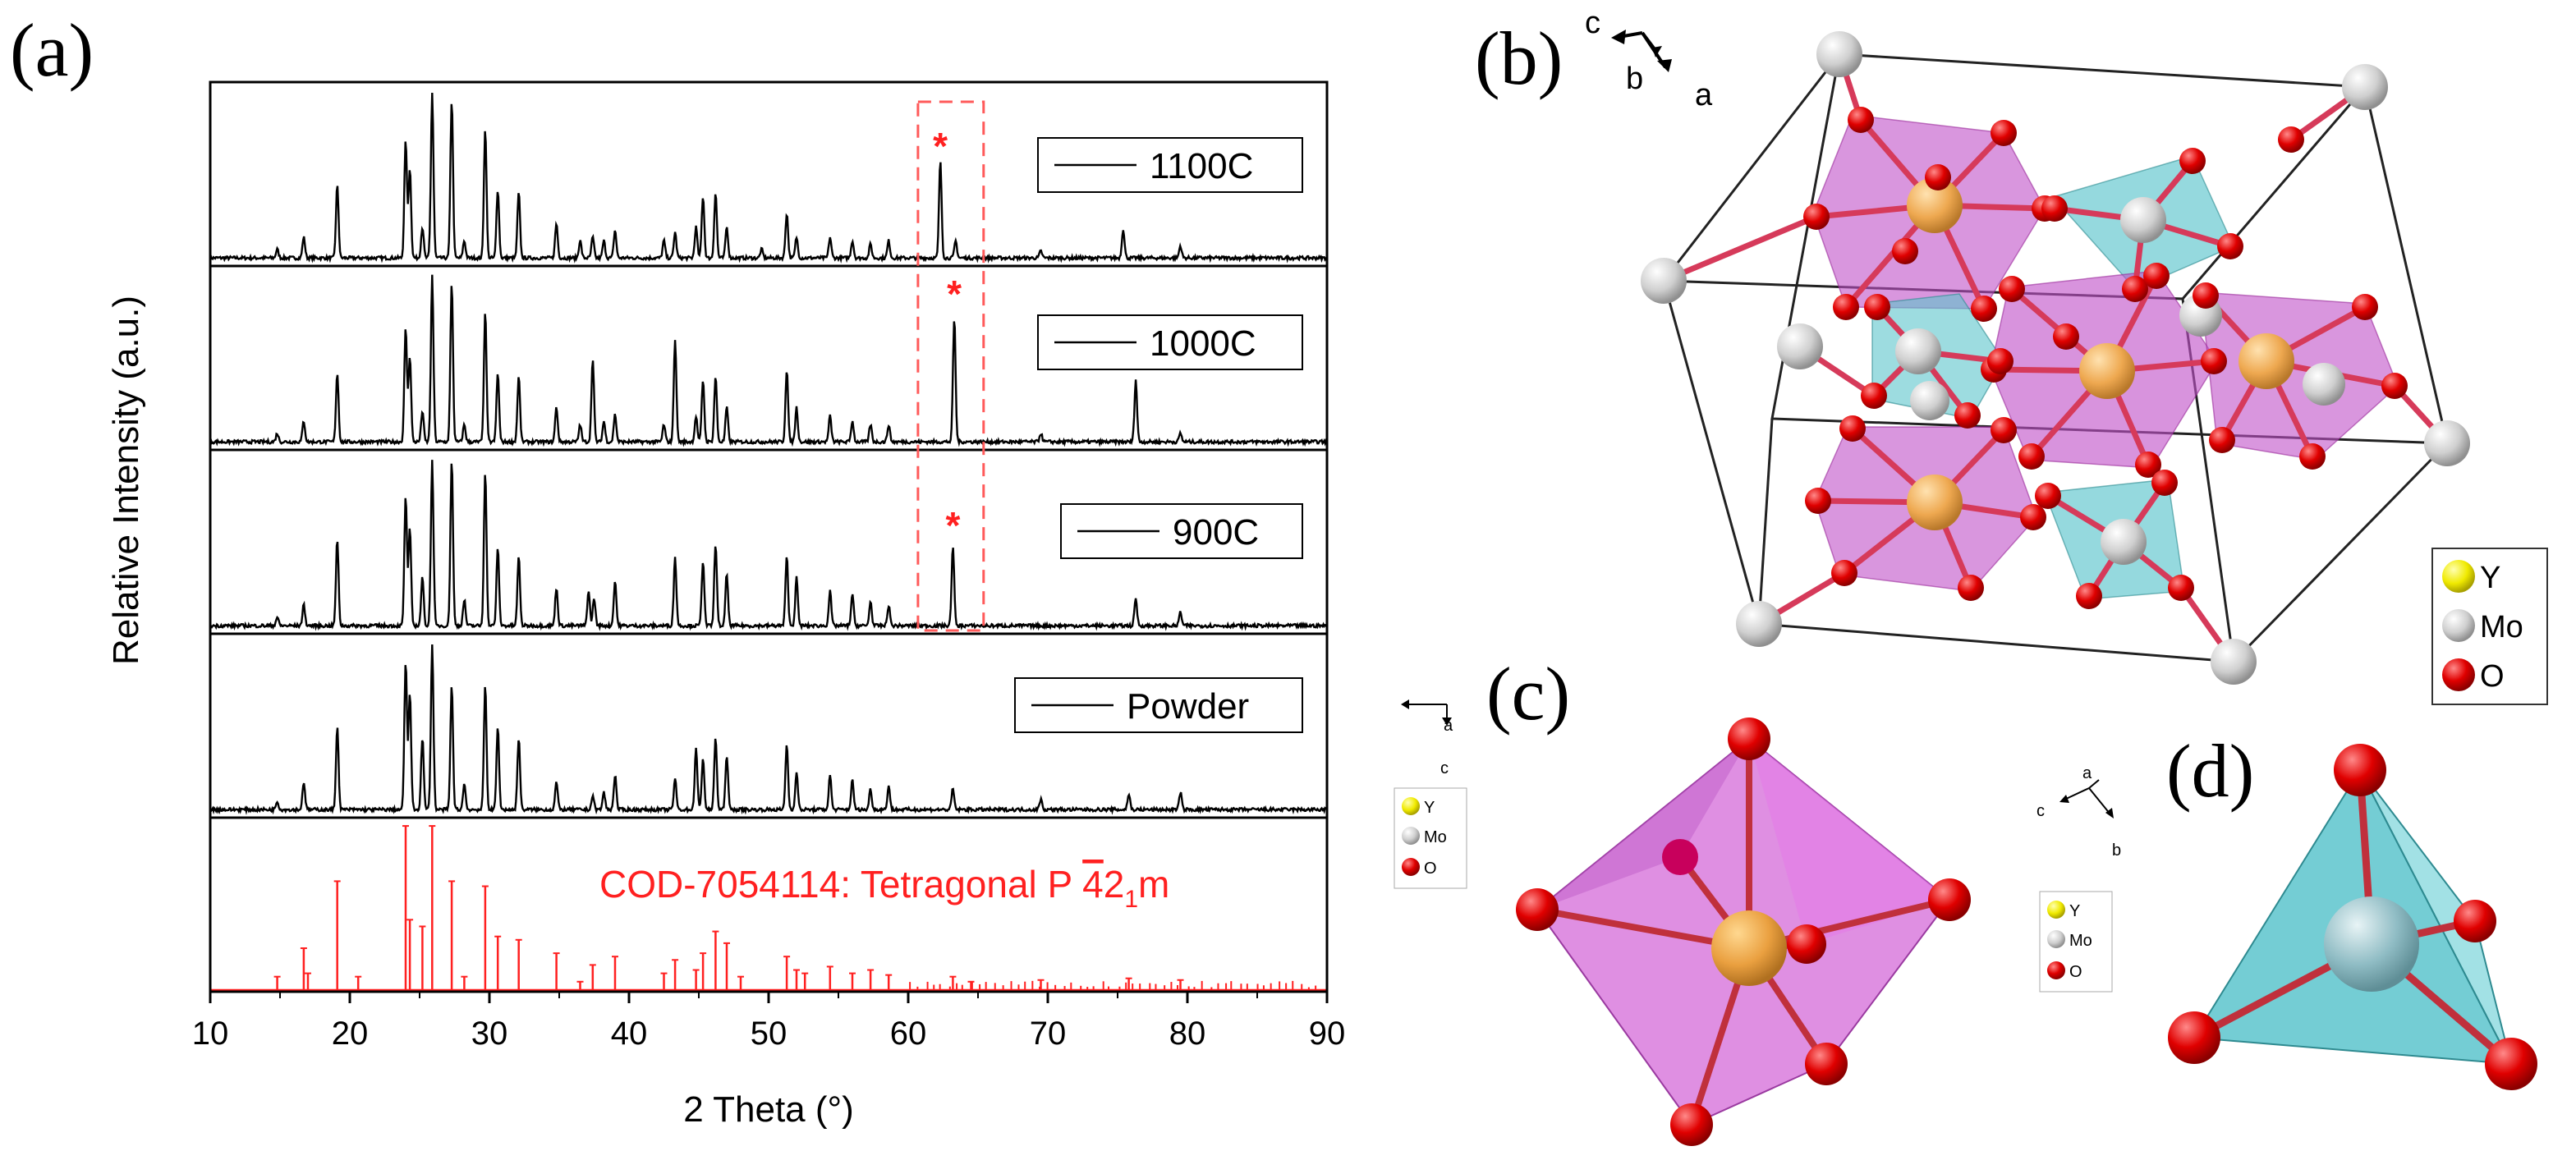 This screenshot has width=2576, height=1160. I want to click on x-axis-ticks: 10 20 30 40 50 60 70 80 90, so click(769, 1022).